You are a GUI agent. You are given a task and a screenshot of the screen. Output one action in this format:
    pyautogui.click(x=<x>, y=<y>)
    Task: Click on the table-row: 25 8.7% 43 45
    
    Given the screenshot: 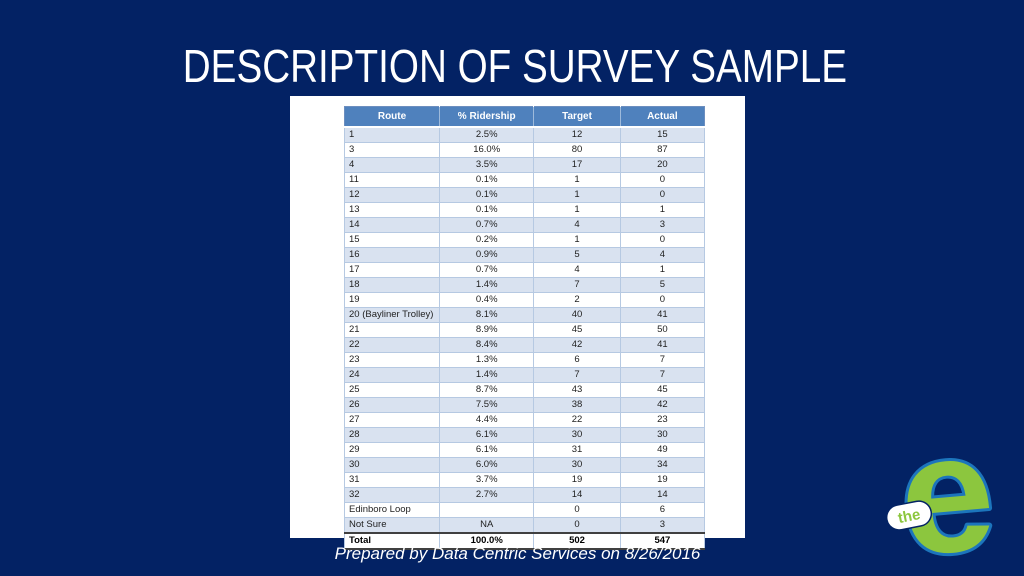 What is the action you would take?
    pyautogui.click(x=524, y=390)
    